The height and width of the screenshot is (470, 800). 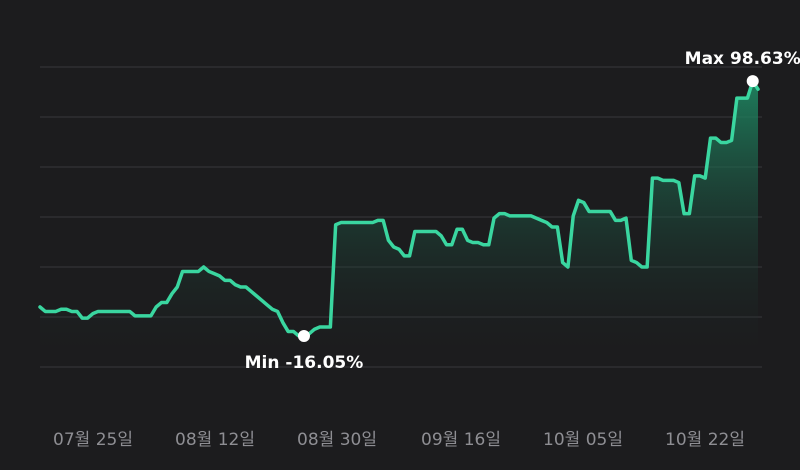 What do you see at coordinates (304, 363) in the screenshot?
I see `min-label: Min -16.05%` at bounding box center [304, 363].